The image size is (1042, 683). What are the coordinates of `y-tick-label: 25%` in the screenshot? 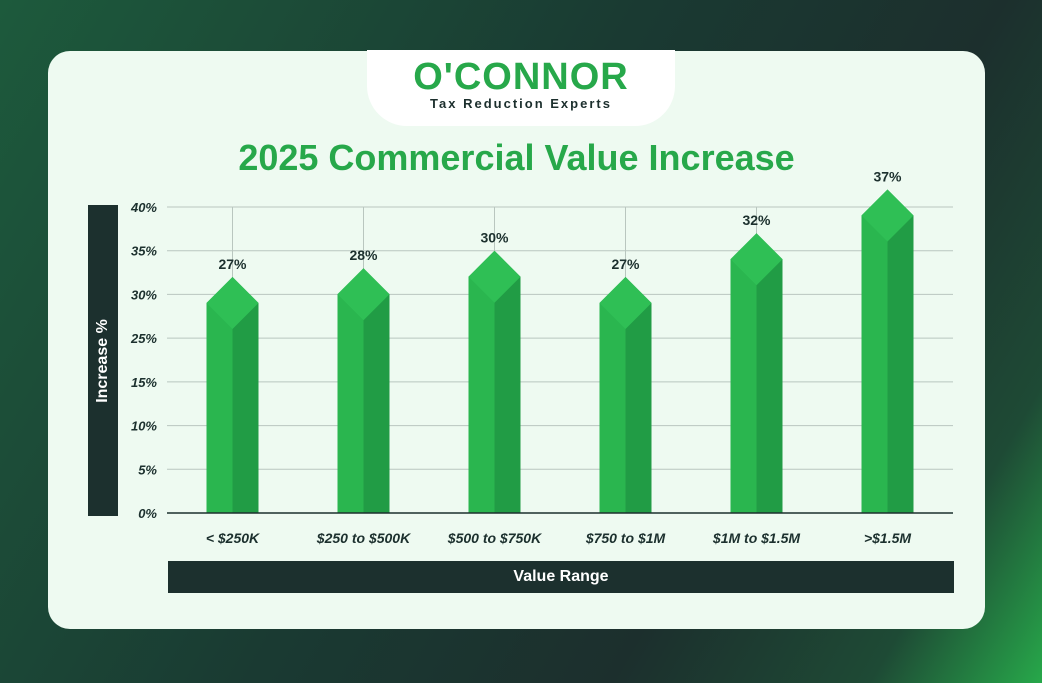 It's located at (143, 338).